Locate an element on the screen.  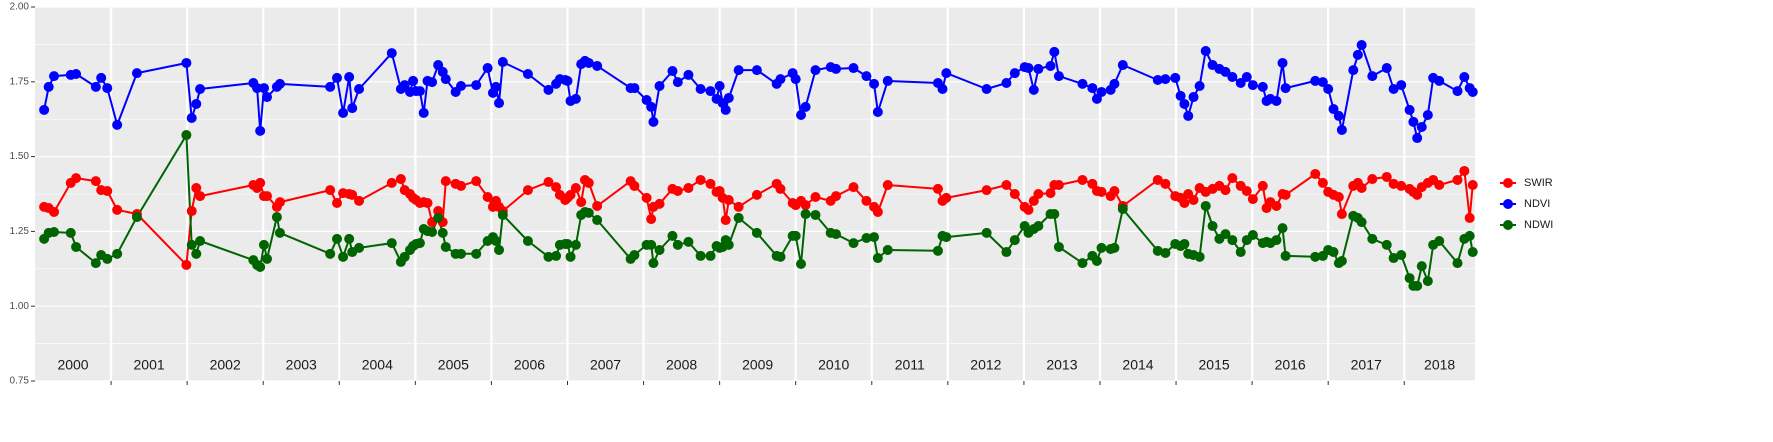
legend-key-point is located at coordinates (1508, 204).